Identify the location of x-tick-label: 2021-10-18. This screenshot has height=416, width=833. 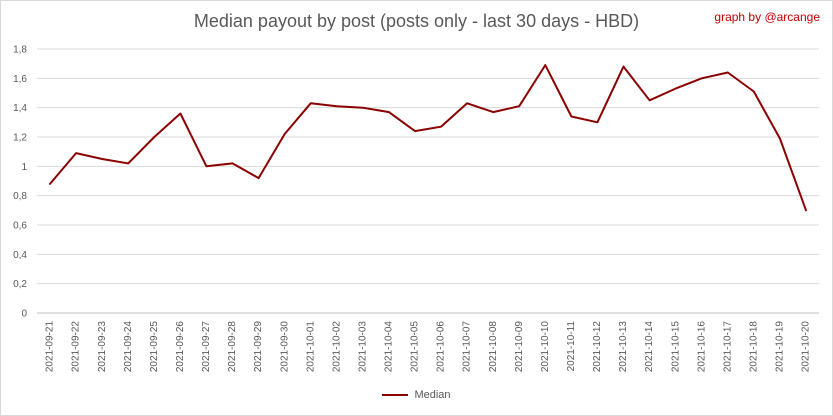
(753, 347).